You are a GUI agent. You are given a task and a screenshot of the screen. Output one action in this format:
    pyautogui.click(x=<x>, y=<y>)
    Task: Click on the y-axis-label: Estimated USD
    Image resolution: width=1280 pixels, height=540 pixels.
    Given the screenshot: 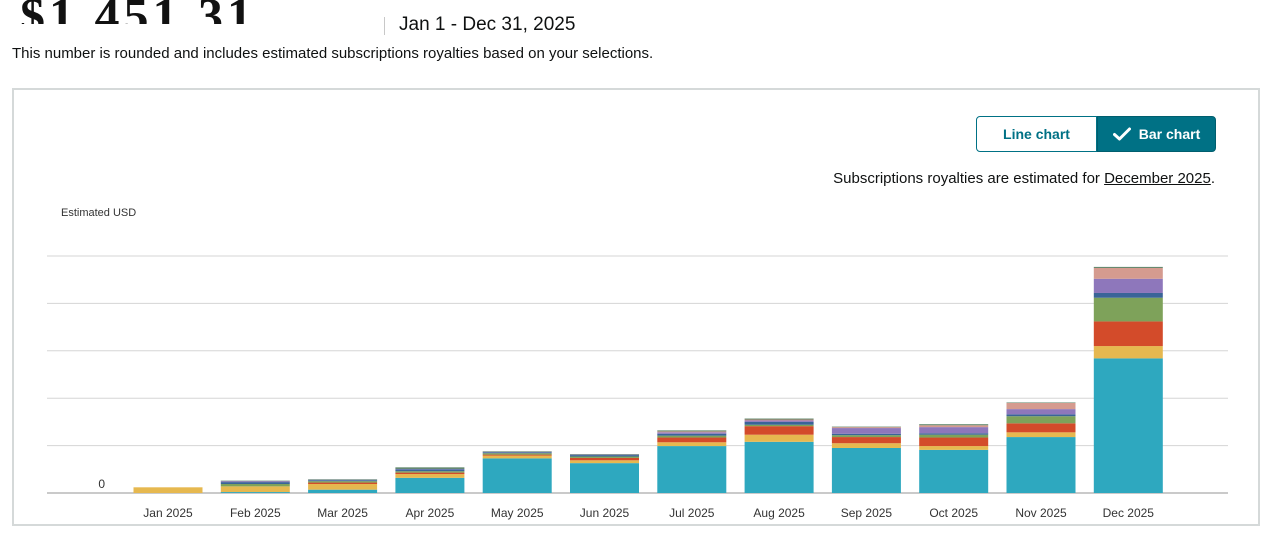 What is the action you would take?
    pyautogui.click(x=99, y=213)
    